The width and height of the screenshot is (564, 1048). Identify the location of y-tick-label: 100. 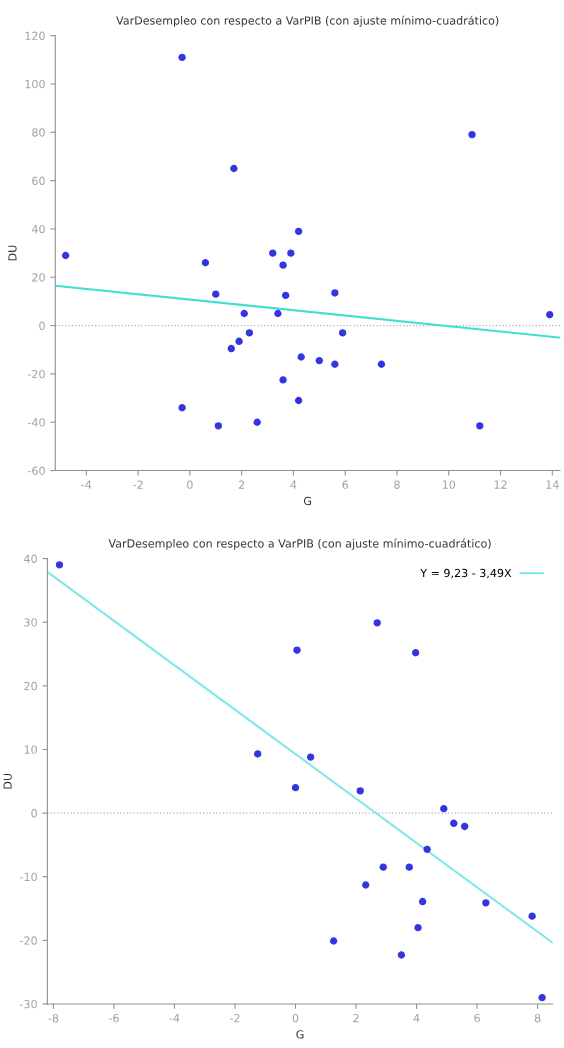
(35, 84).